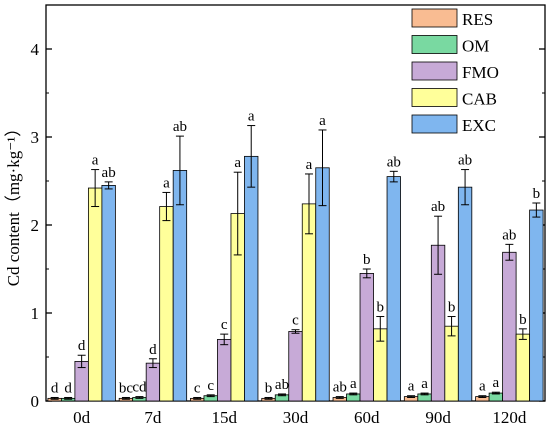  What do you see at coordinates (523, 367) in the screenshot?
I see `bar-cab-120d` at bounding box center [523, 367].